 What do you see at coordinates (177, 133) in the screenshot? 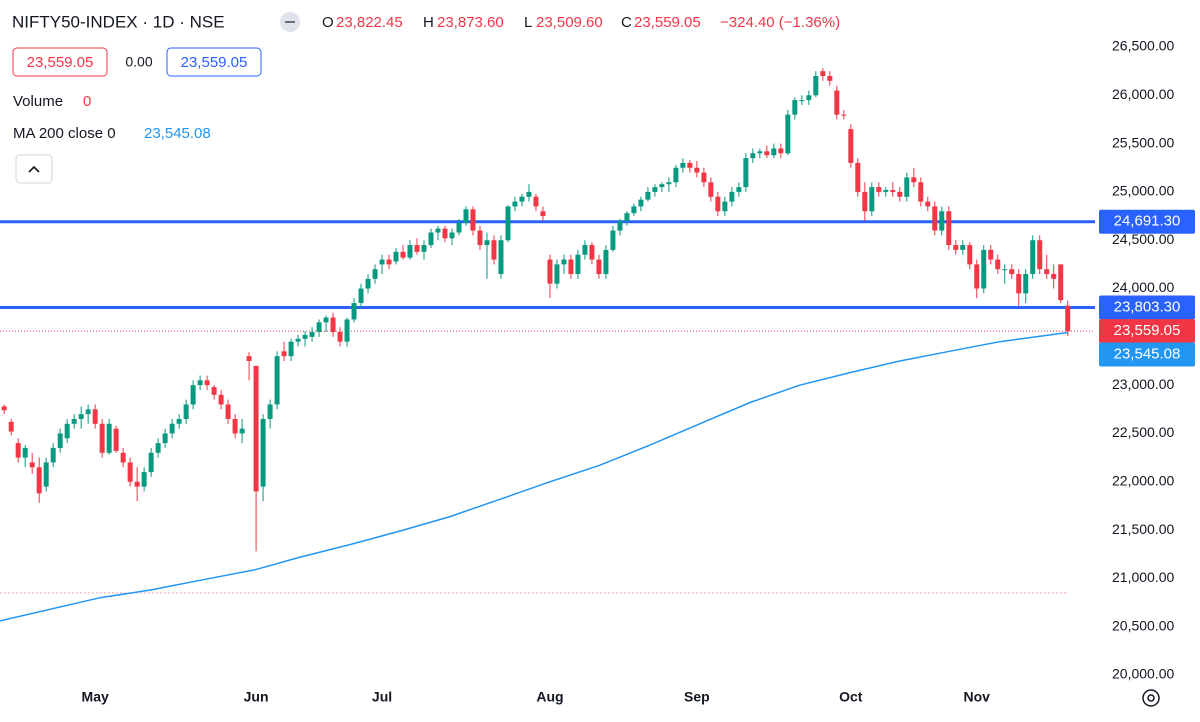
I see `ma-value: 23,545.08` at bounding box center [177, 133].